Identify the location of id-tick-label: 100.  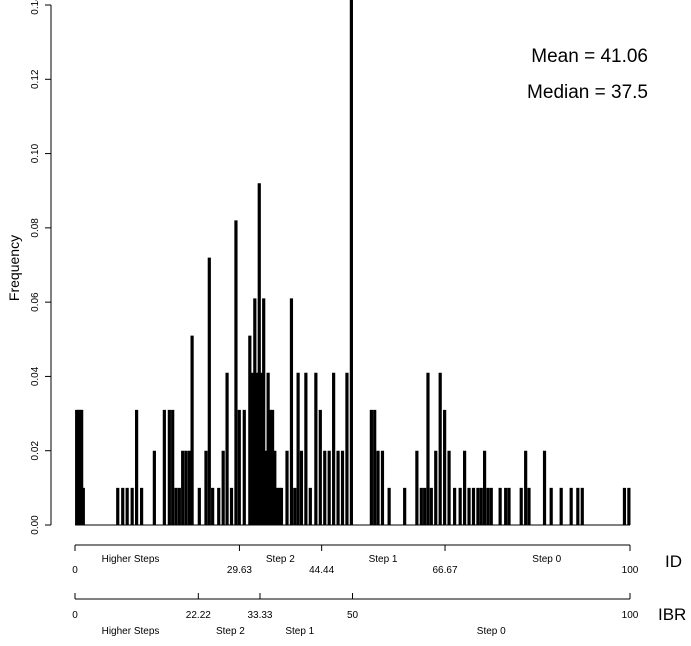
(630, 570).